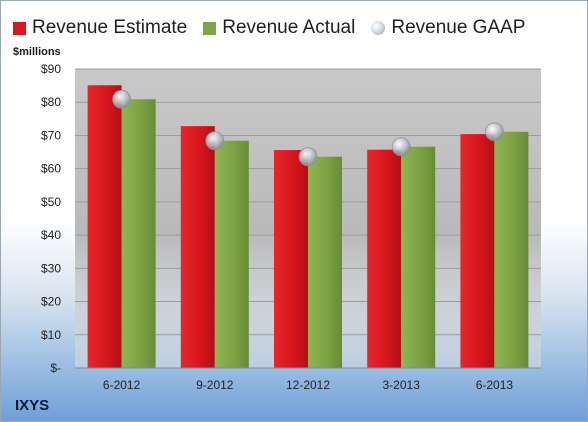 This screenshot has width=588, height=422. I want to click on y-tick-label: $-, so click(55, 368).